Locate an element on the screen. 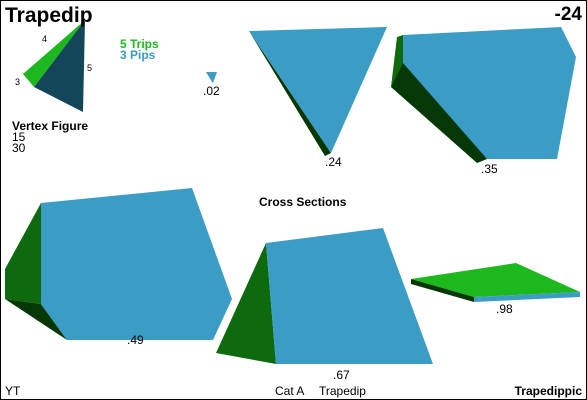 This screenshot has width=587, height=400. cross-sections-title: Cross Sections is located at coordinates (303, 202).